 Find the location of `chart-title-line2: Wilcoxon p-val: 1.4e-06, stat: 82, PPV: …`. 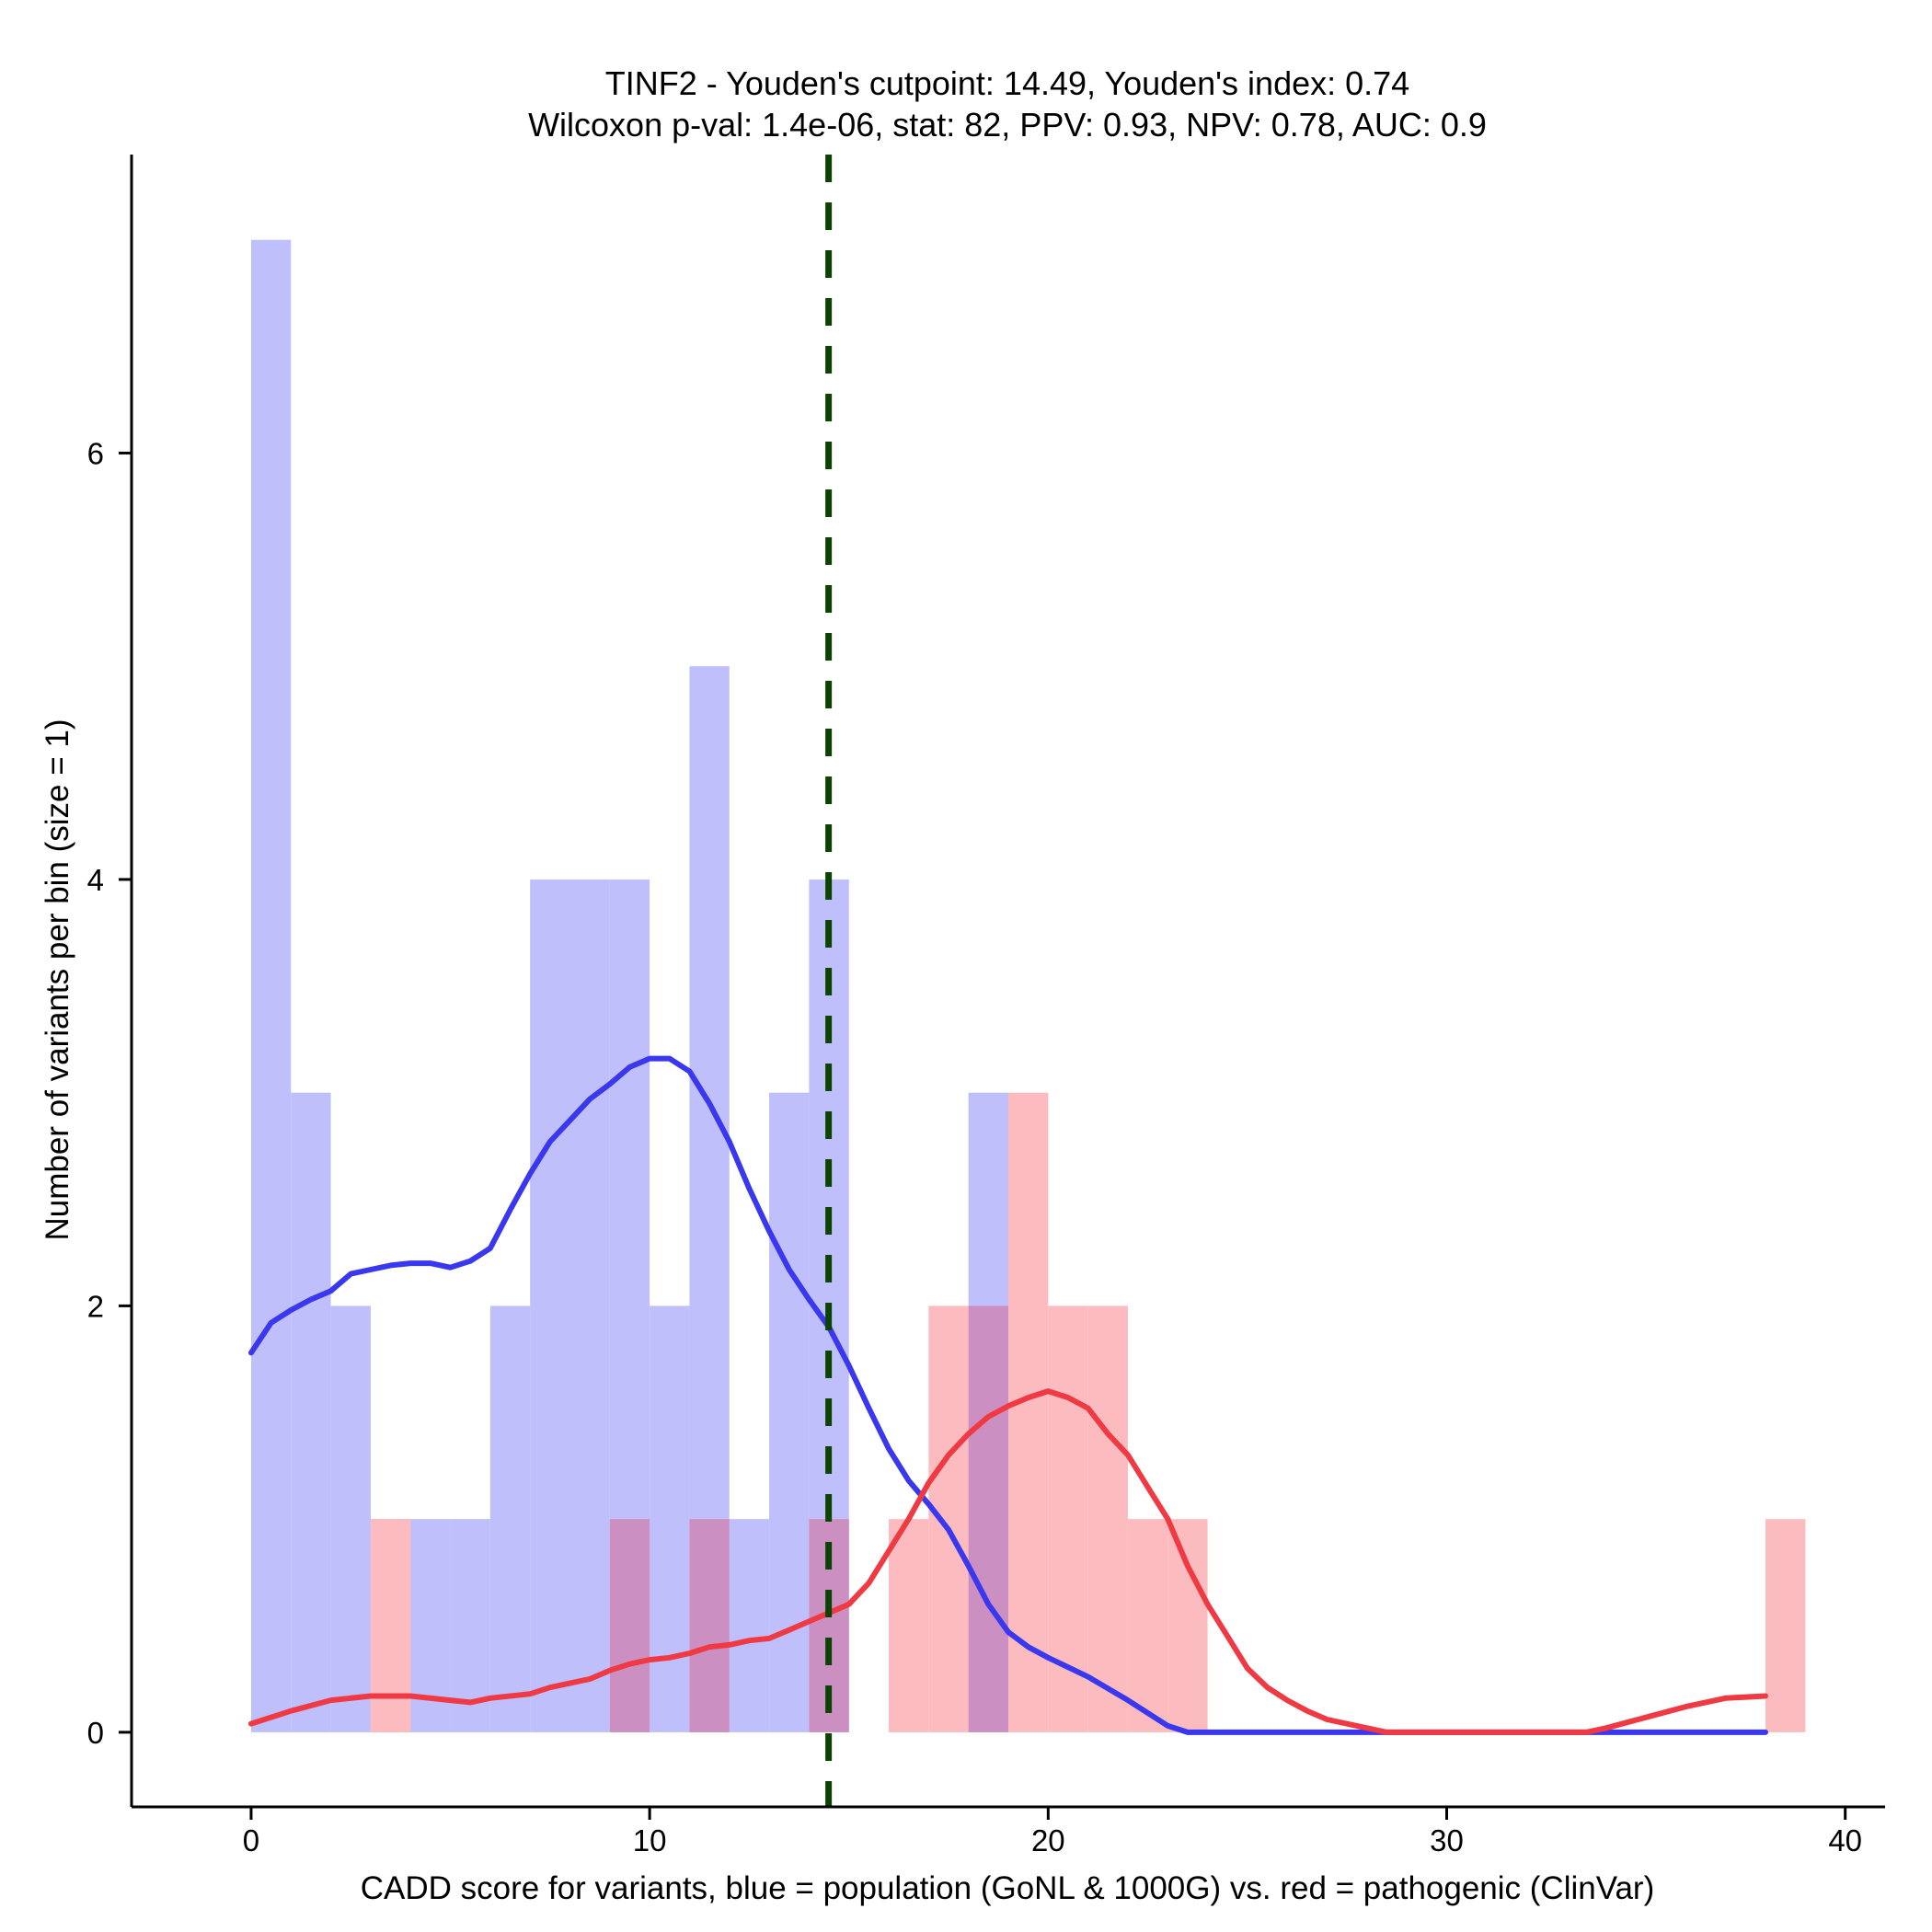

chart-title-line2: Wilcoxon p-val: 1.4e-06, stat: 82, PPV: … is located at coordinates (1007, 125).